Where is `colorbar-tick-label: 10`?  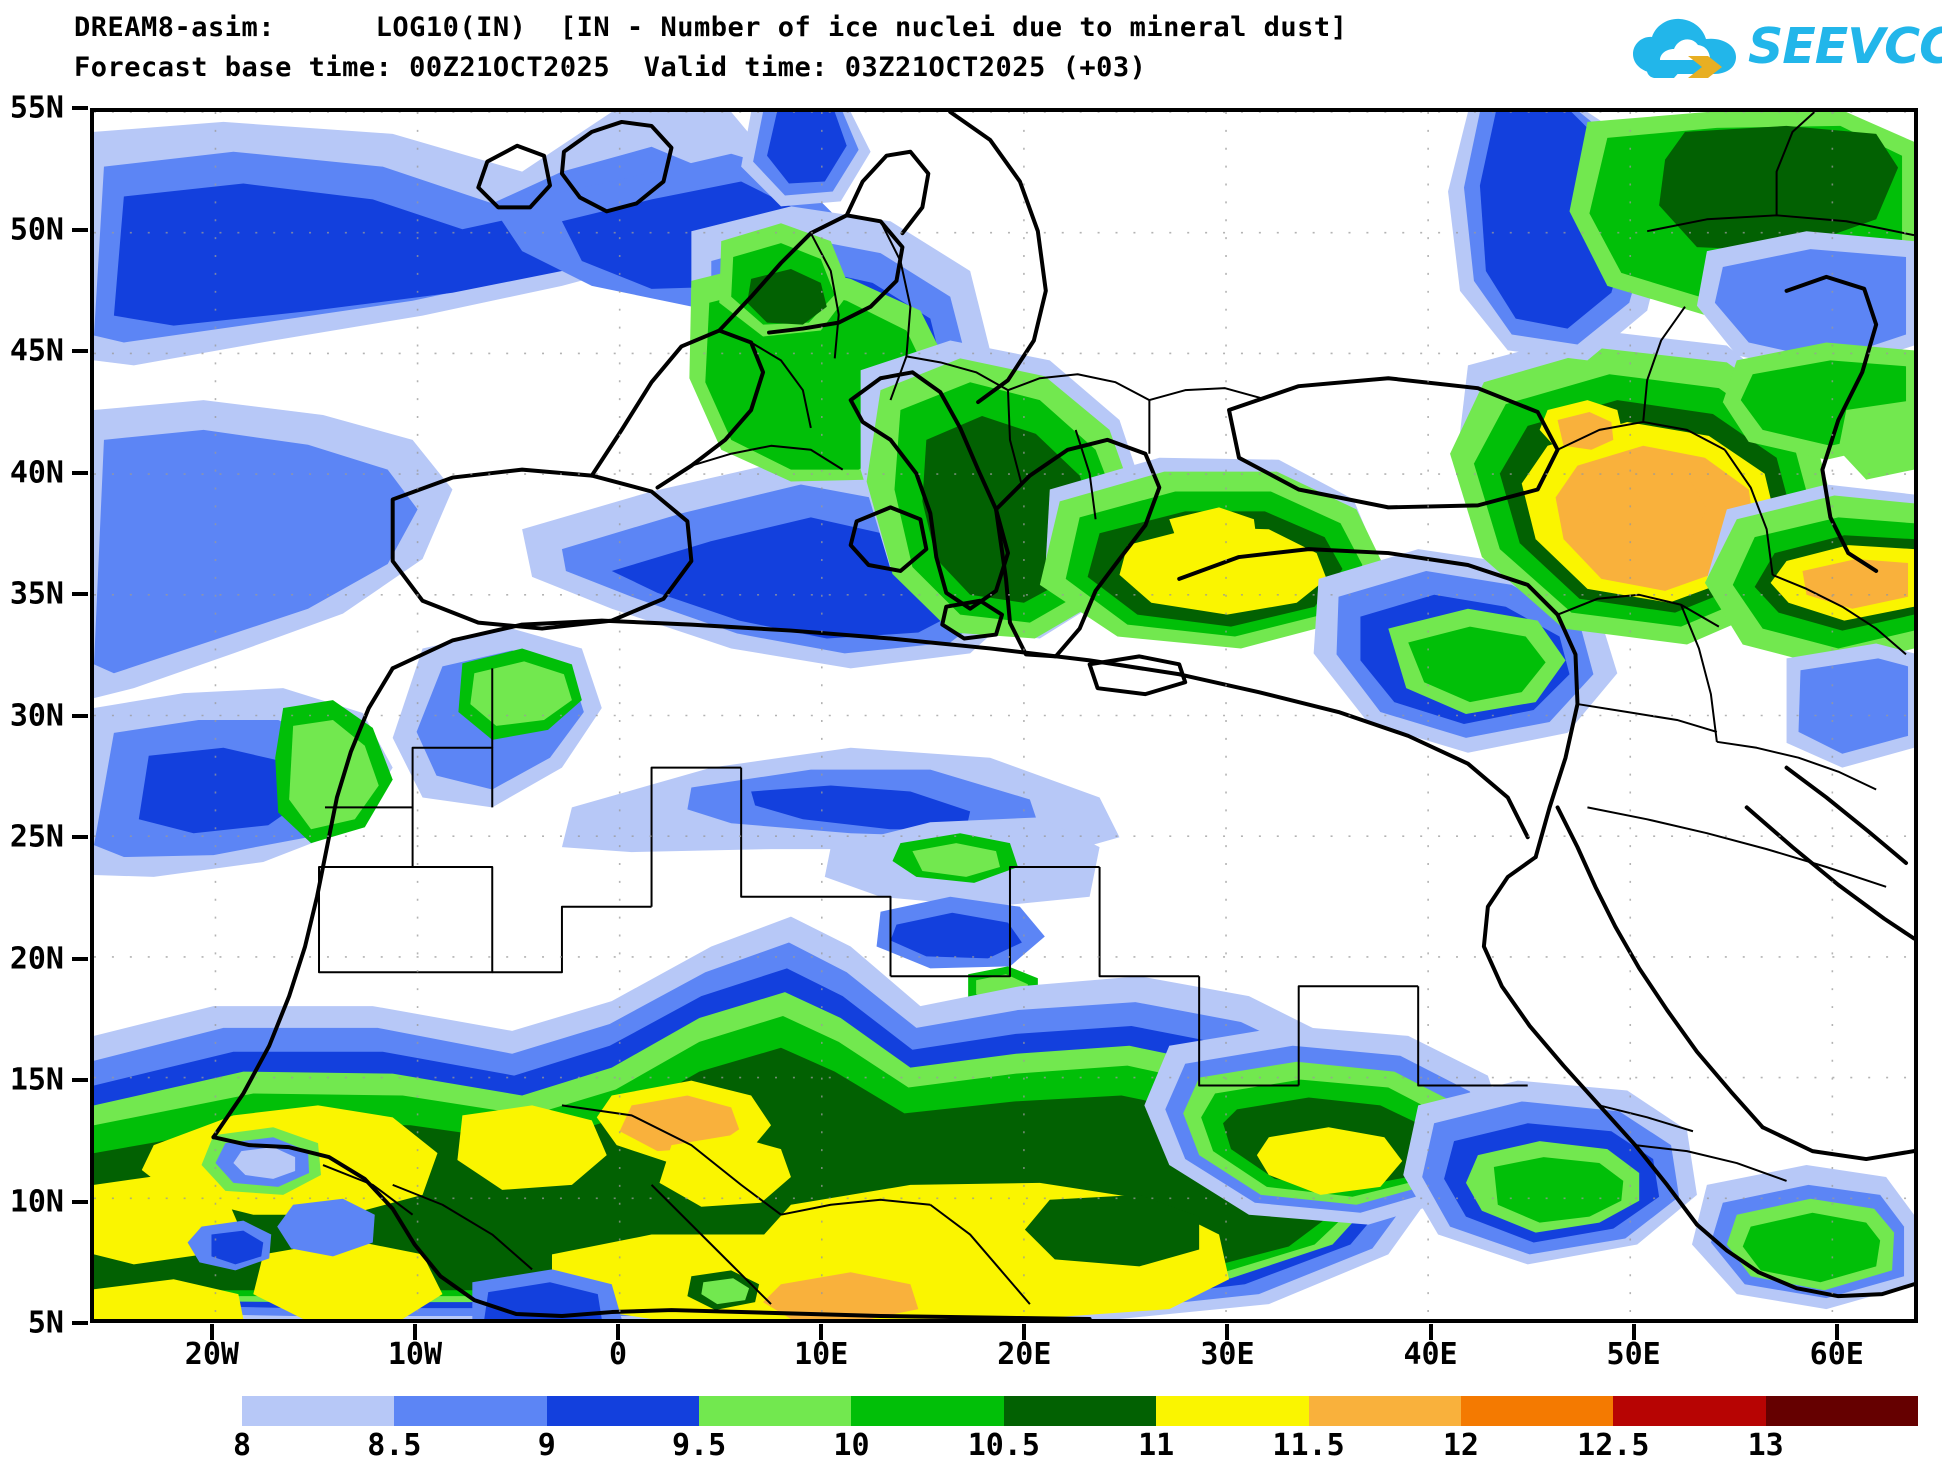
colorbar-tick-label: 10 is located at coordinates (851, 1445).